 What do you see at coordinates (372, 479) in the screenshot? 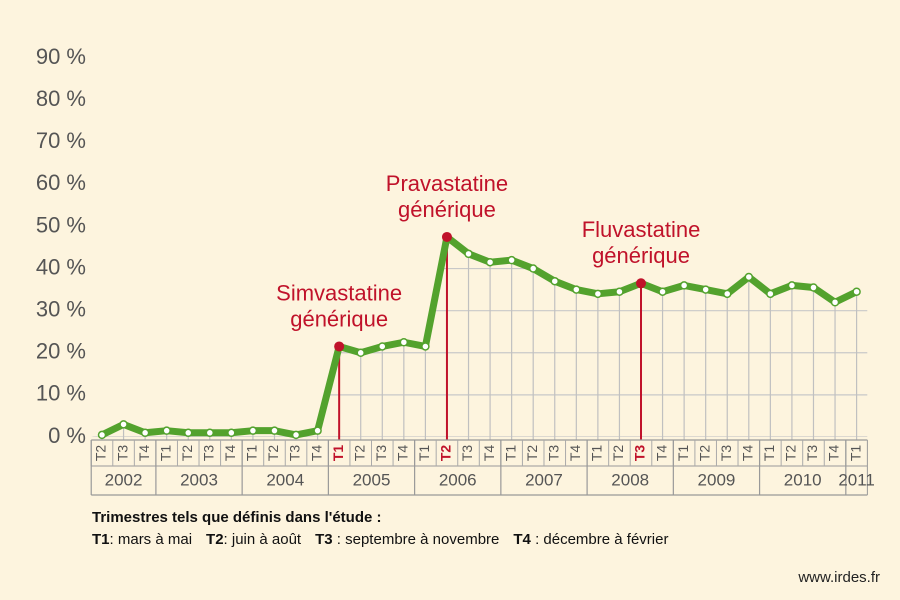
I see `year-label: 2005` at bounding box center [372, 479].